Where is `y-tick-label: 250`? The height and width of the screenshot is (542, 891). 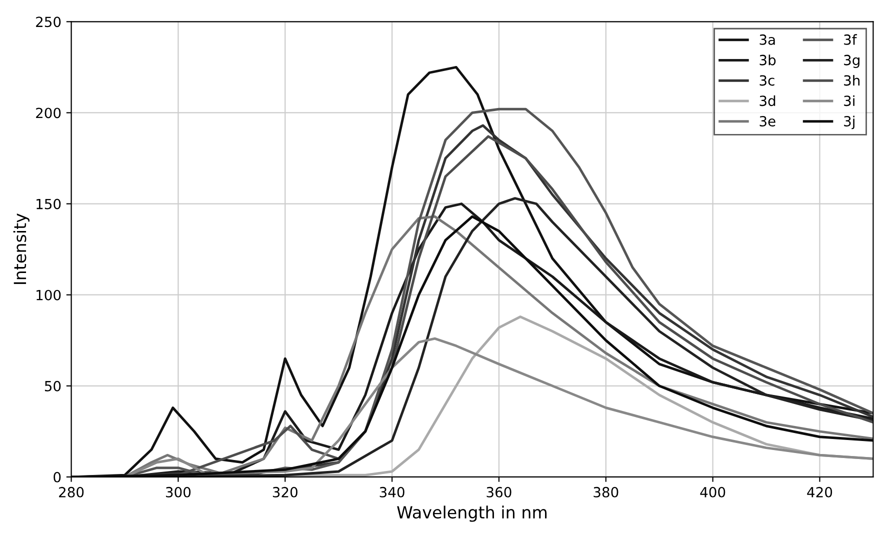
y-tick-label: 250 is located at coordinates (48, 22).